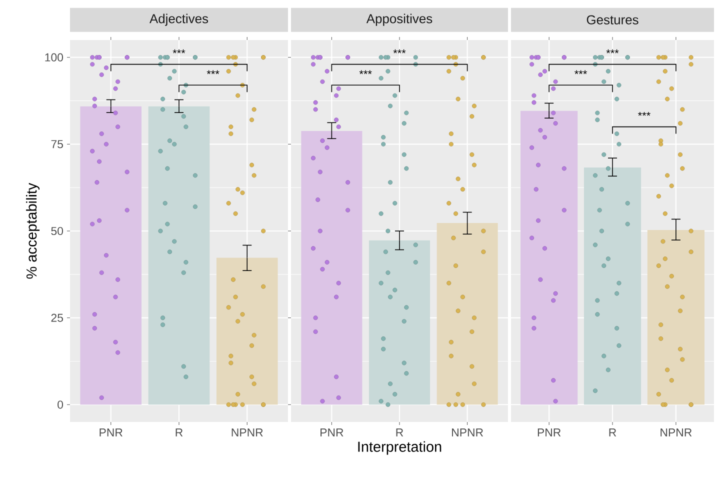 The width and height of the screenshot is (717, 478). I want to click on chart-title: Gestures, so click(612, 19).